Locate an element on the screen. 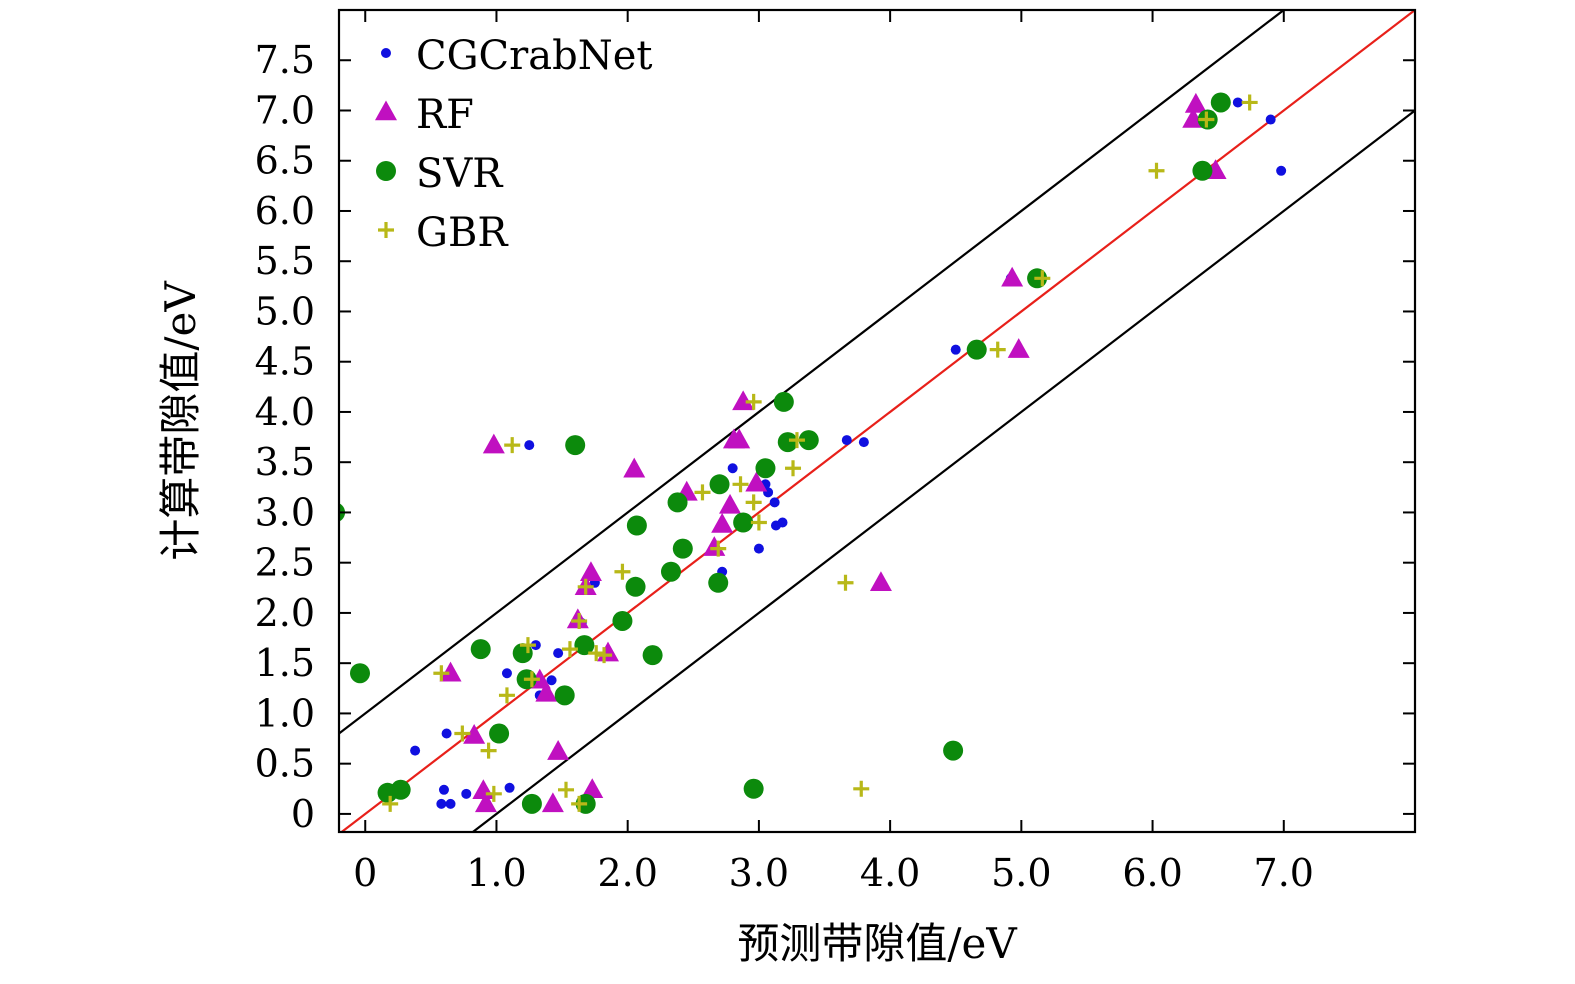  legend-marker-gbr is located at coordinates (386, 230).